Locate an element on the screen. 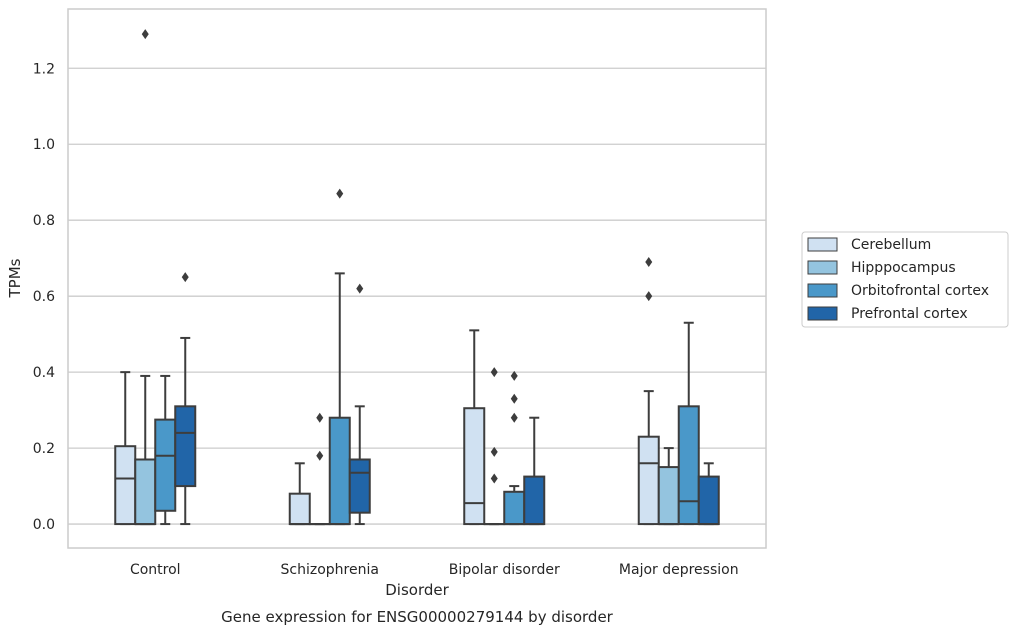  legend-label: Hipppocampus is located at coordinates (903, 268).